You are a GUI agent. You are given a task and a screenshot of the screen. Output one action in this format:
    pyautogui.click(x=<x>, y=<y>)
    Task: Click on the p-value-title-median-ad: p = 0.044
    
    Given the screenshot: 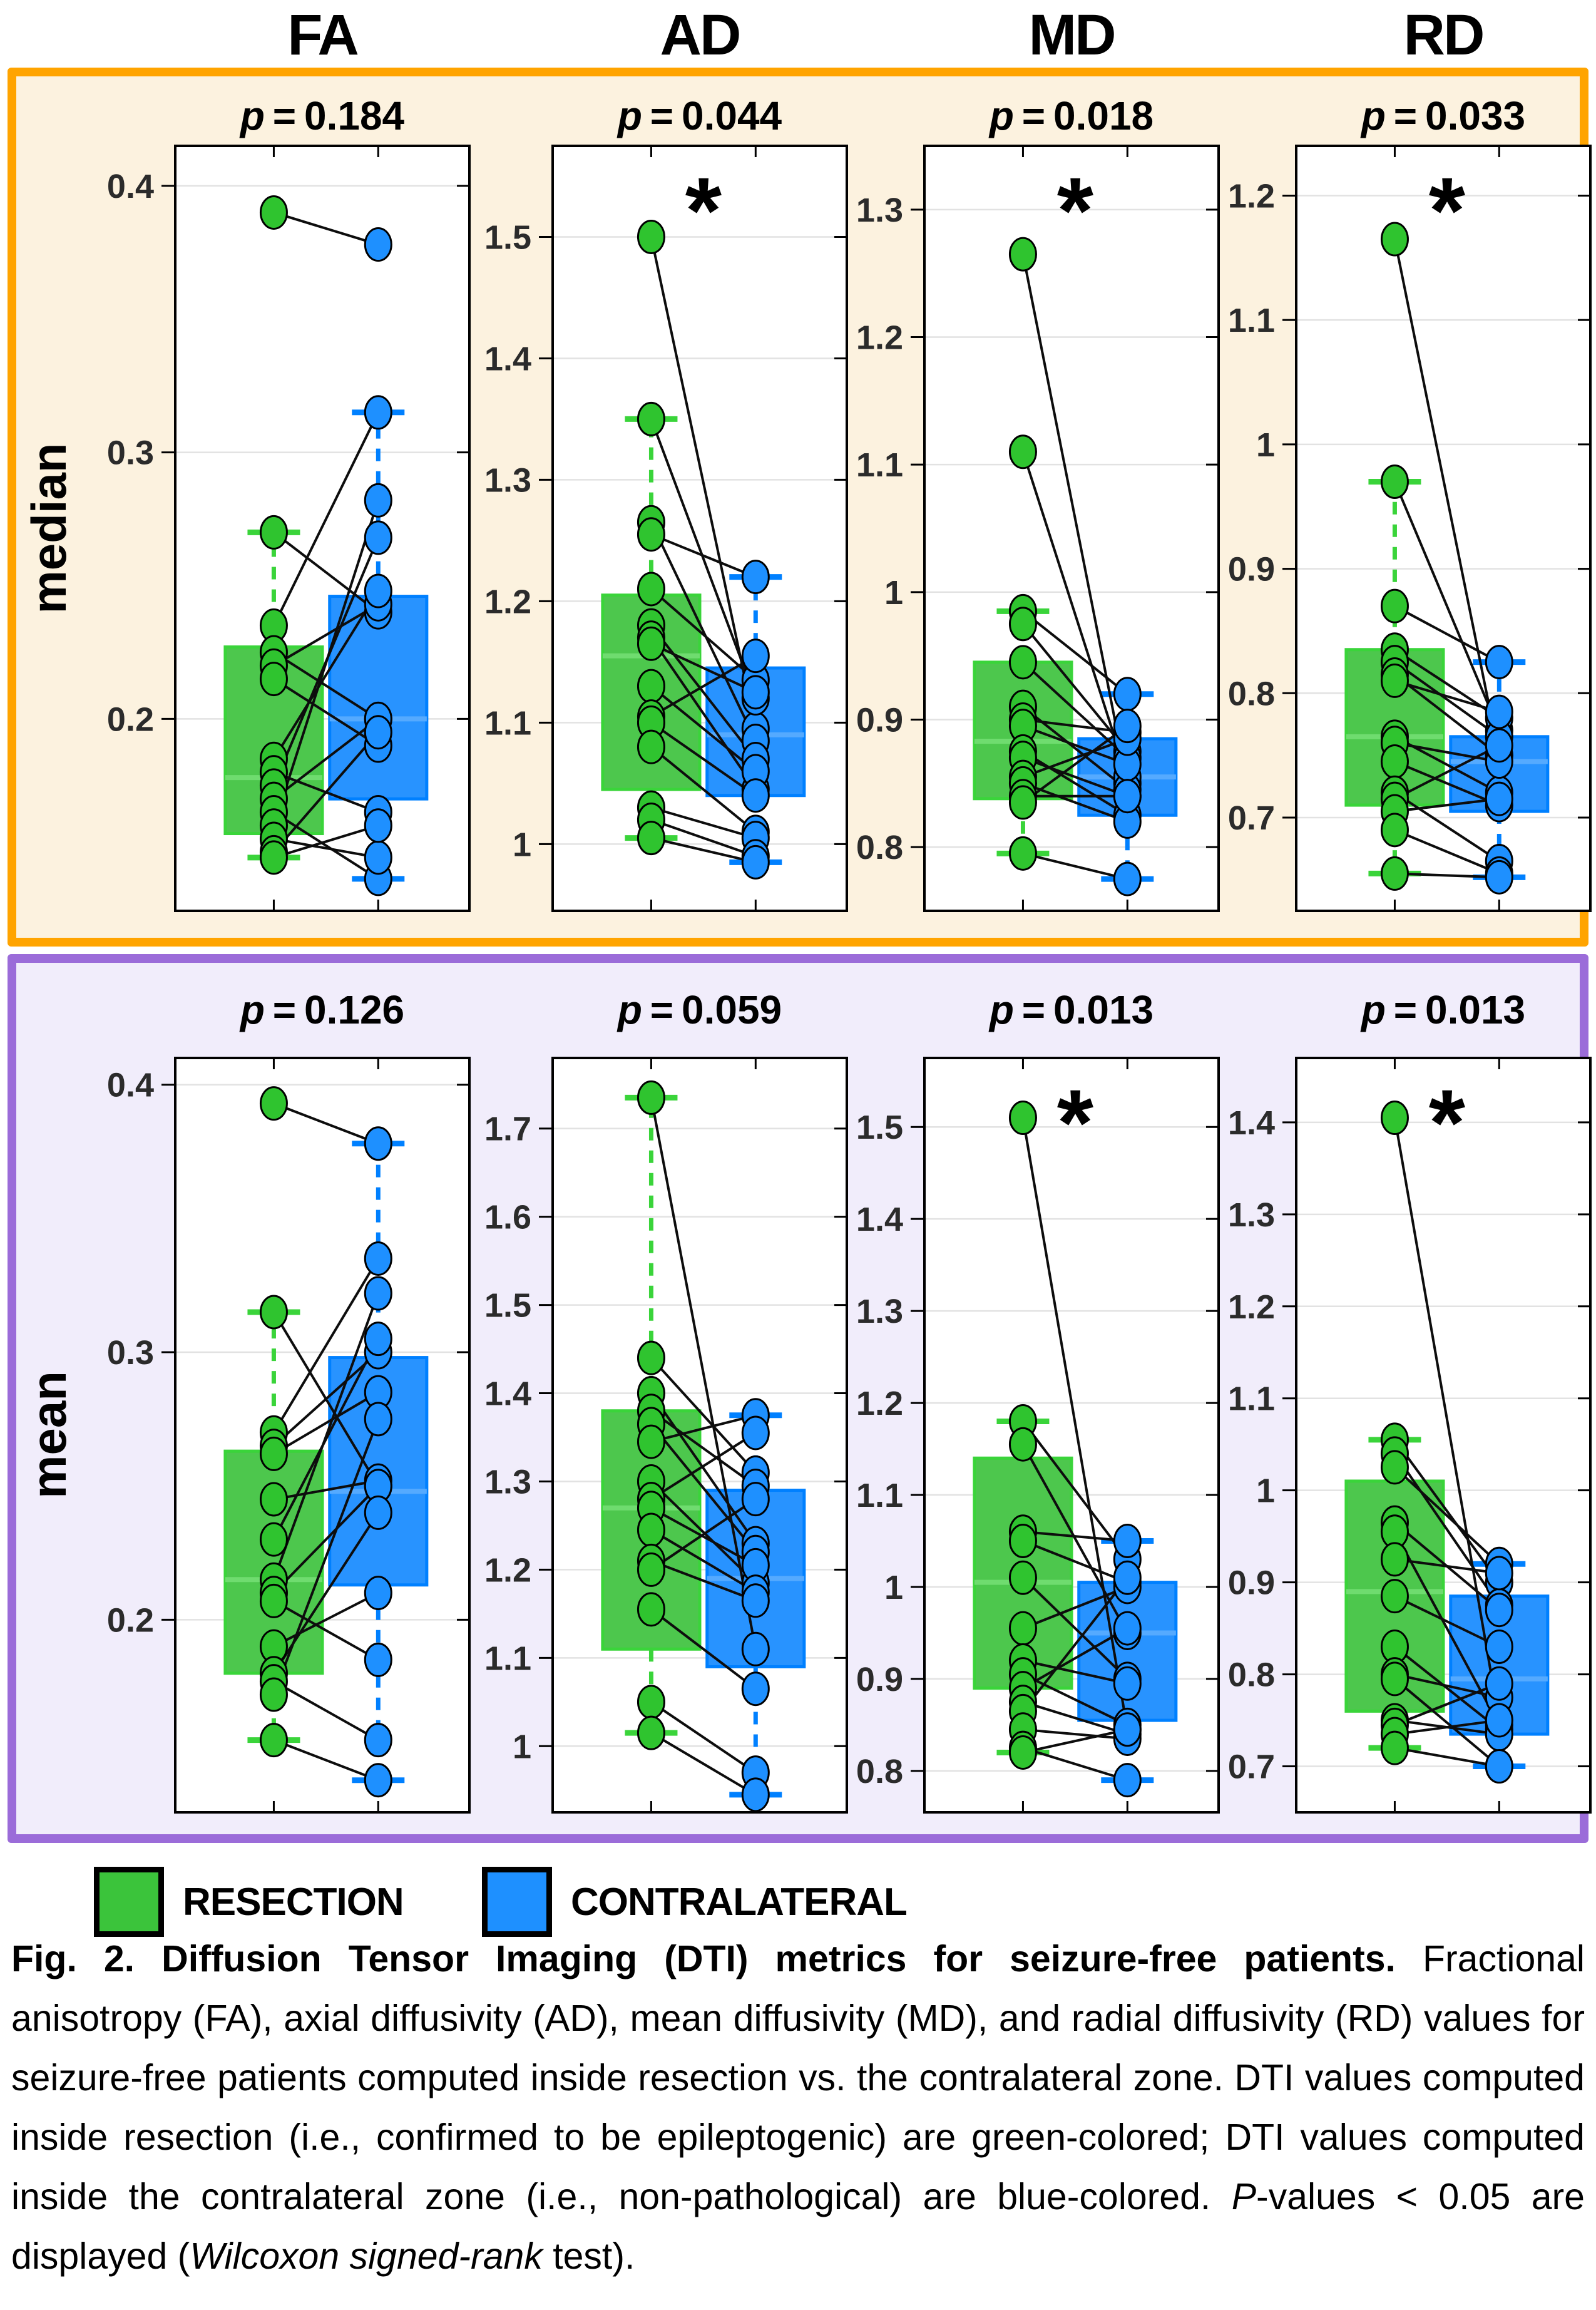 What is the action you would take?
    pyautogui.click(x=700, y=116)
    